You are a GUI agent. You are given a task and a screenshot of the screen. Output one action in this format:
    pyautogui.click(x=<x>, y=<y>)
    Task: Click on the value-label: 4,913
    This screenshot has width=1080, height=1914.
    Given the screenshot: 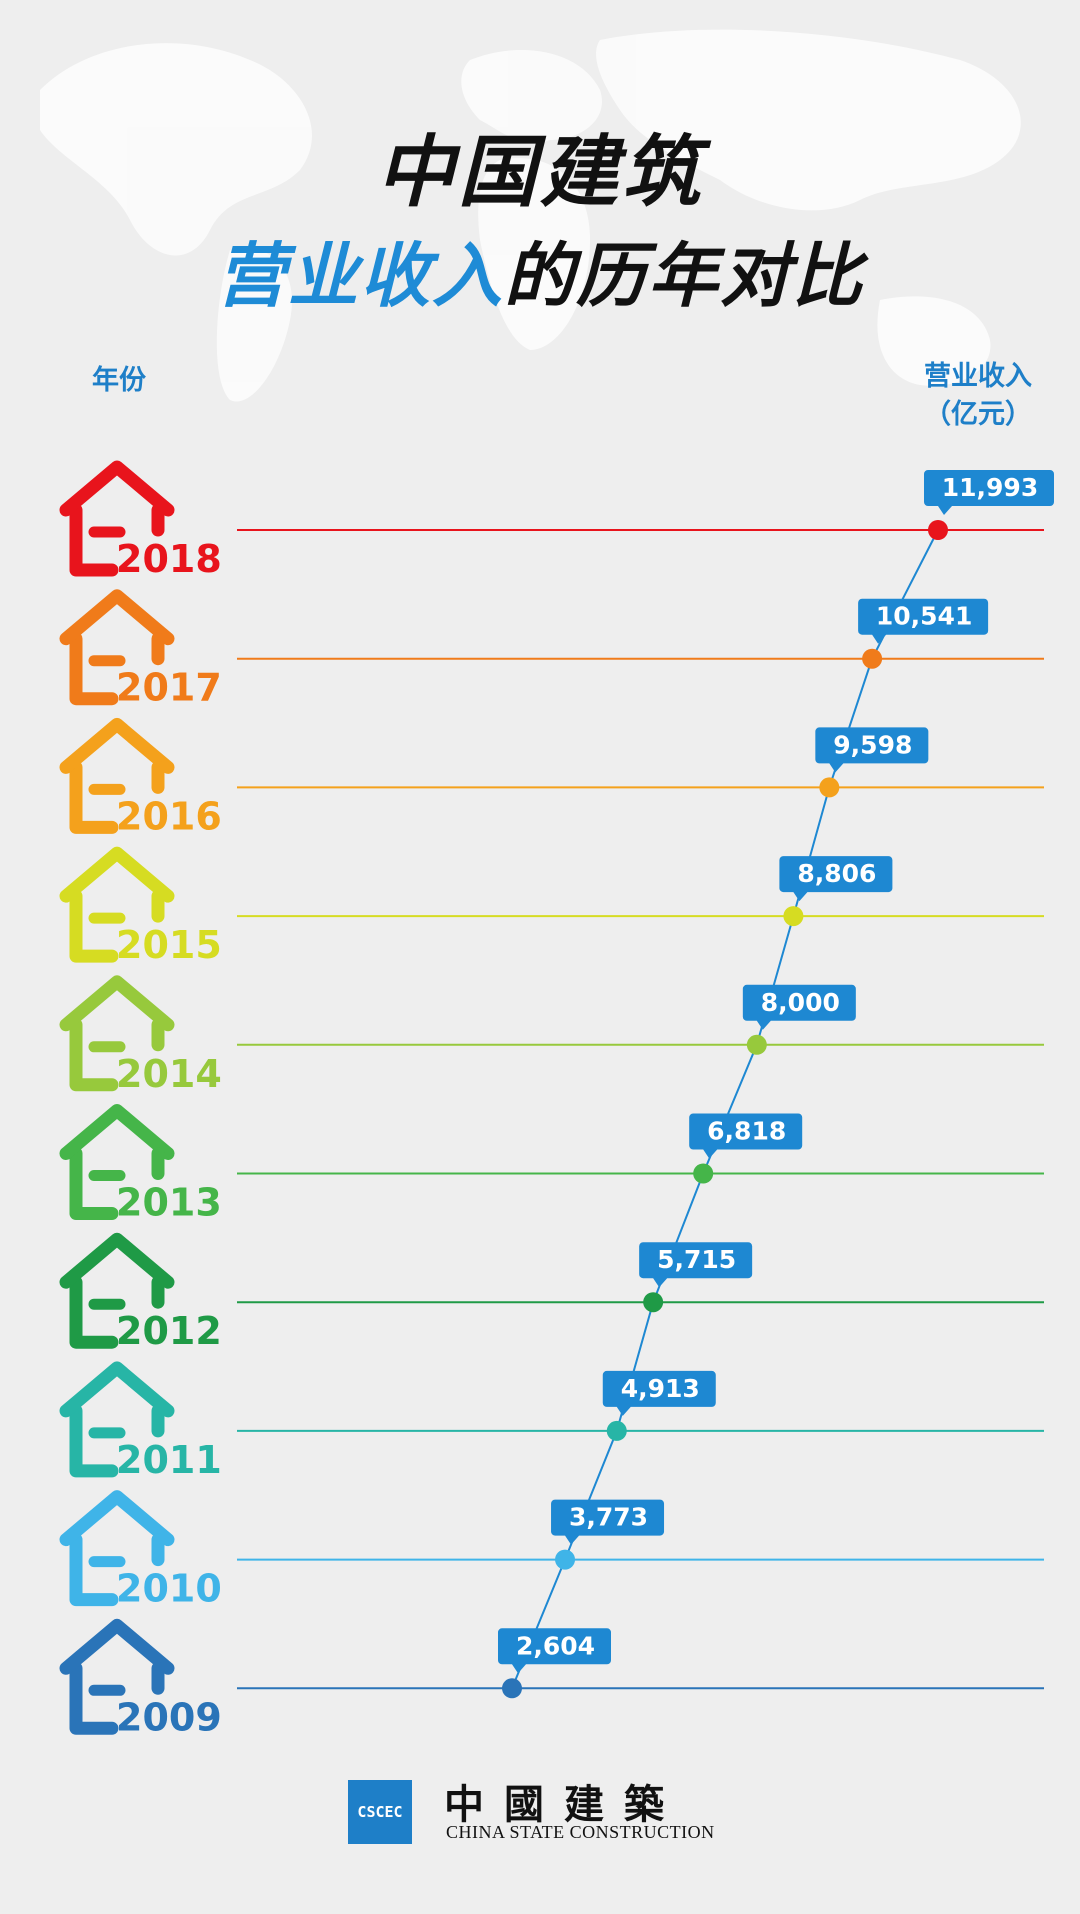 What is the action you would take?
    pyautogui.click(x=660, y=1388)
    